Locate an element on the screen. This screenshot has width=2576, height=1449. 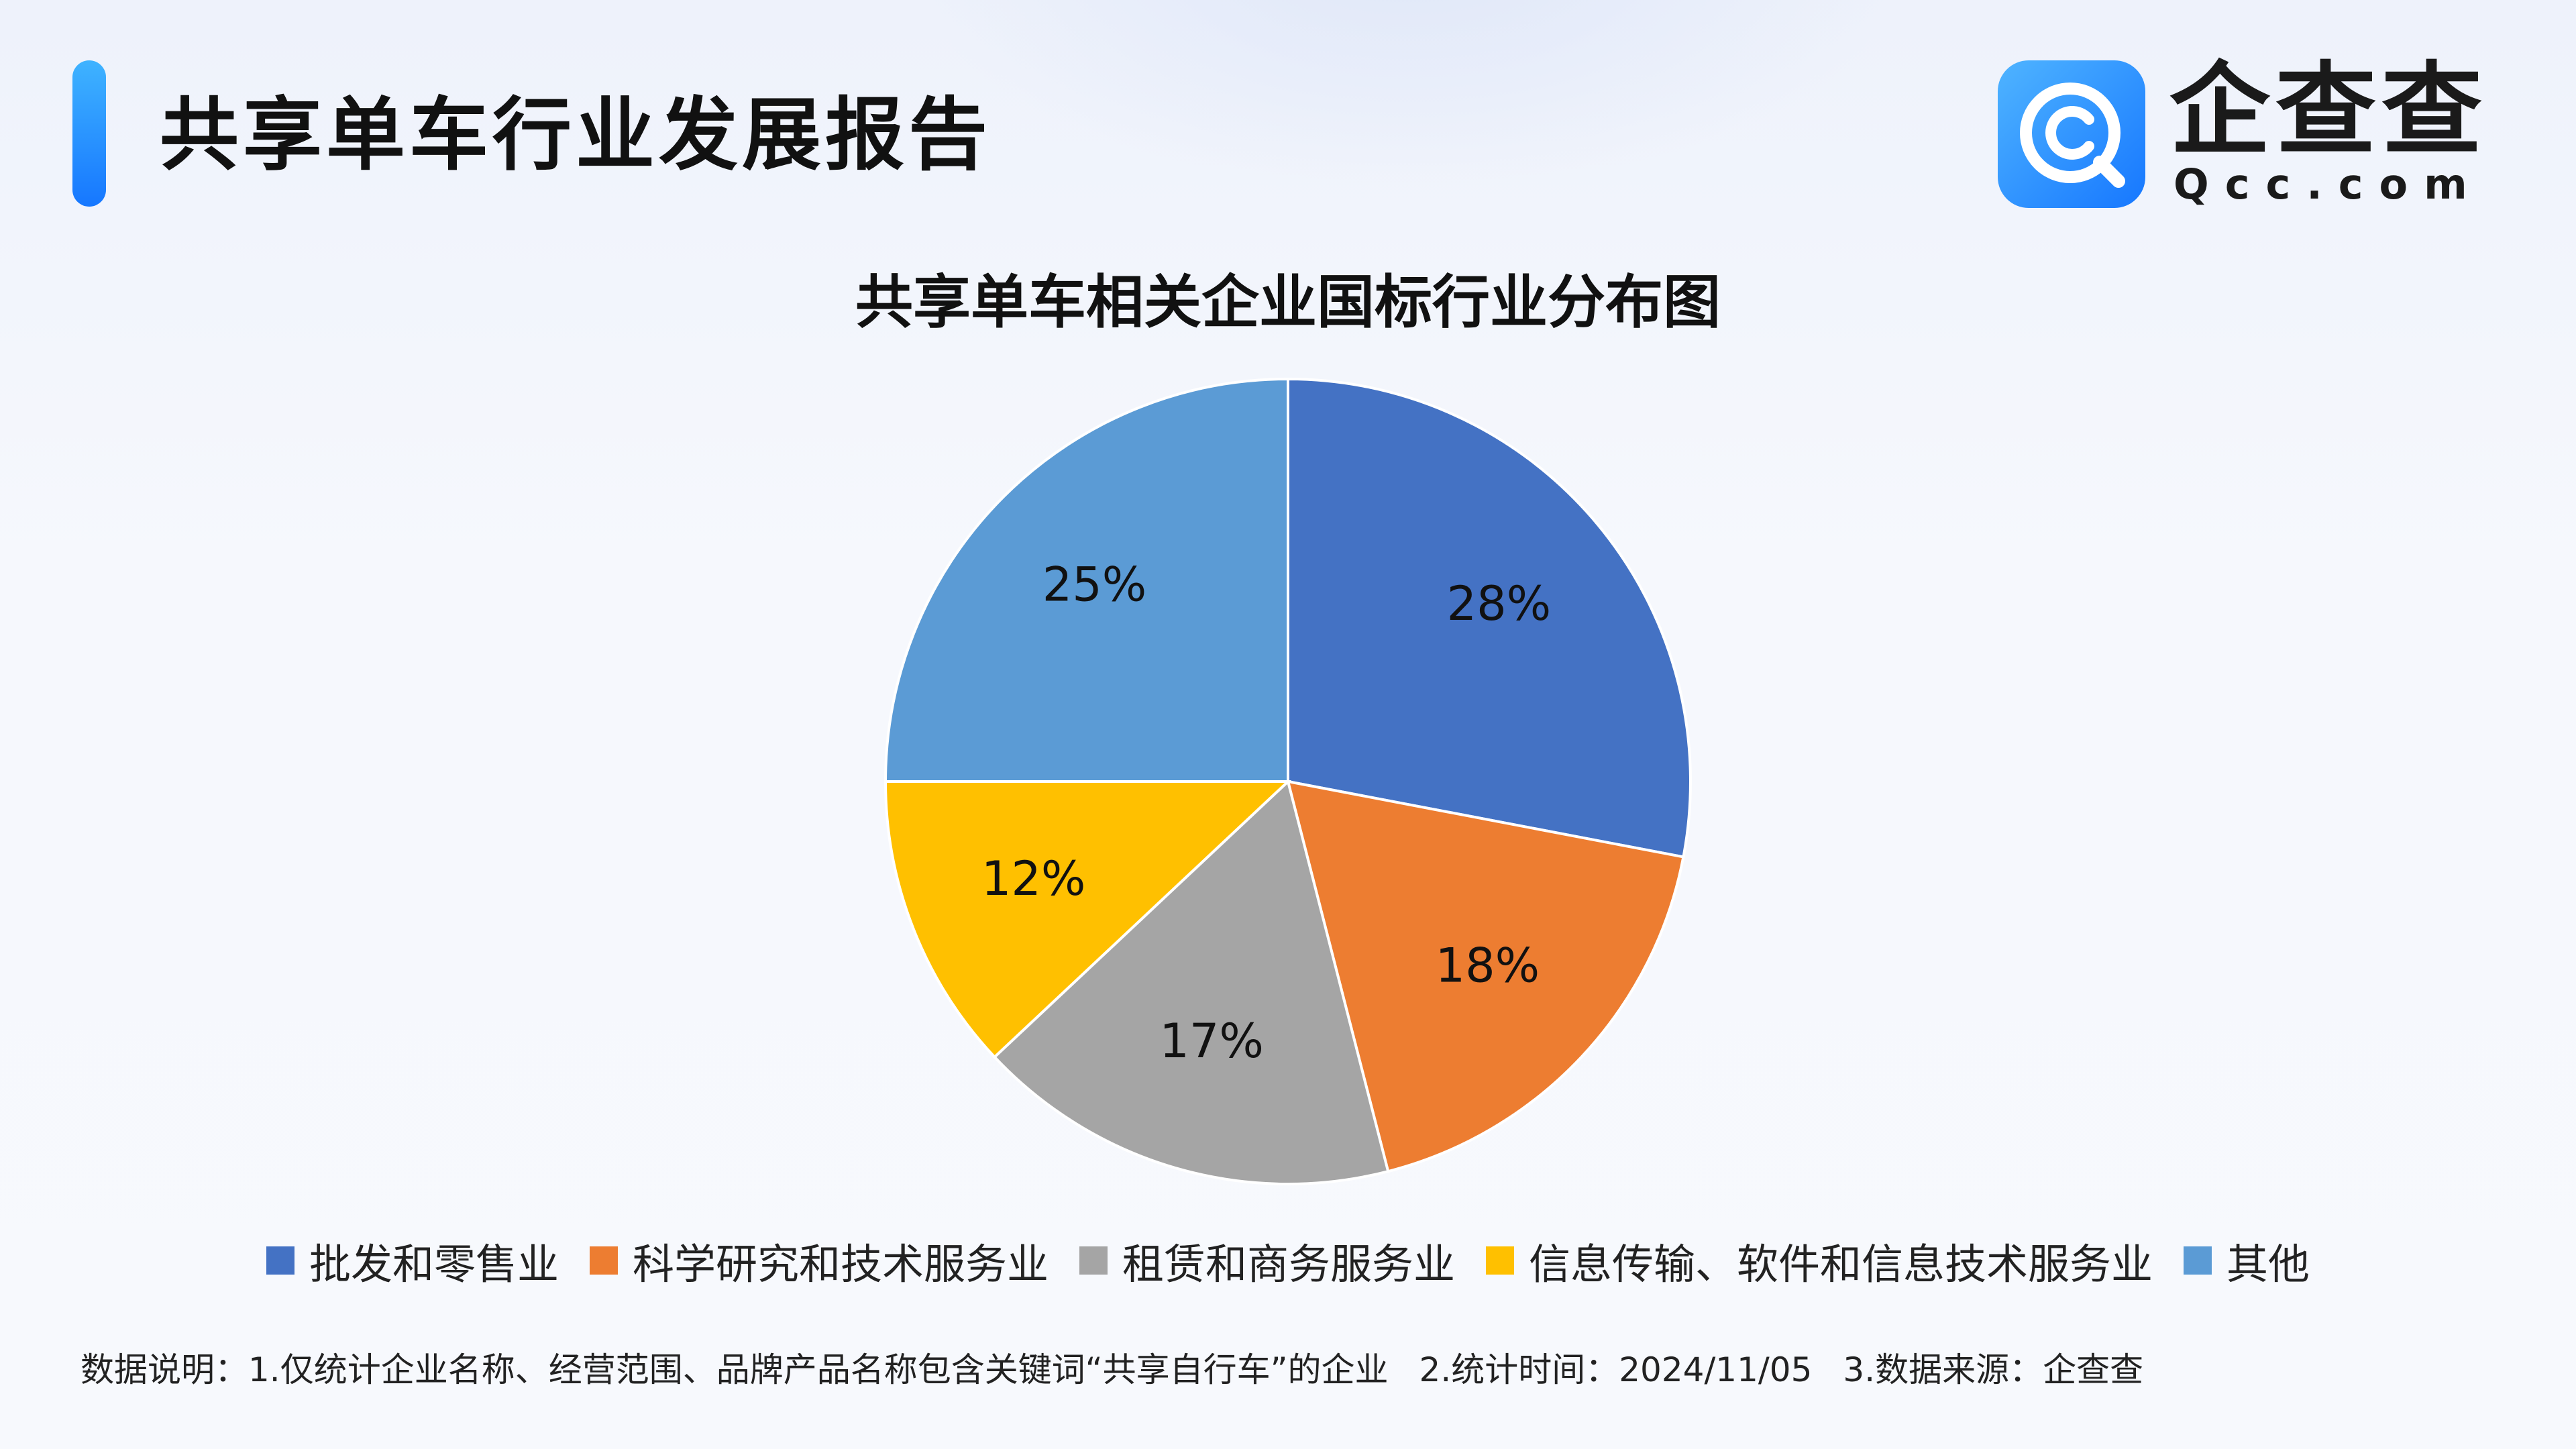
legend-item: 信息传输、软件和信息技术服务业 is located at coordinates (1819, 1260).